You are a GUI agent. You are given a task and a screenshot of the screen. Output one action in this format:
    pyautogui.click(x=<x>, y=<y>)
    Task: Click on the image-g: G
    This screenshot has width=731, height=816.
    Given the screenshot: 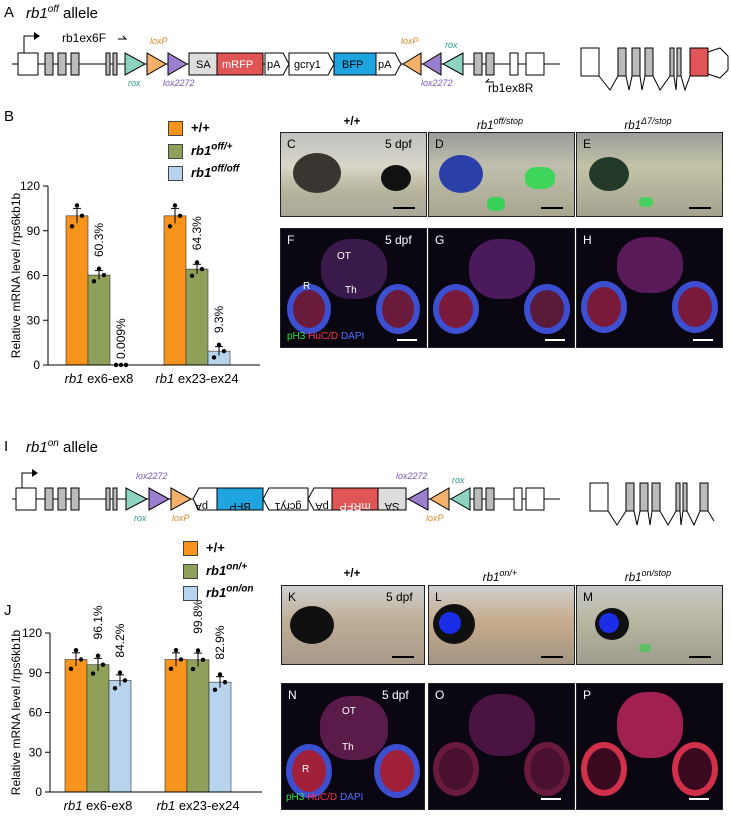 What is the action you would take?
    pyautogui.click(x=501, y=288)
    